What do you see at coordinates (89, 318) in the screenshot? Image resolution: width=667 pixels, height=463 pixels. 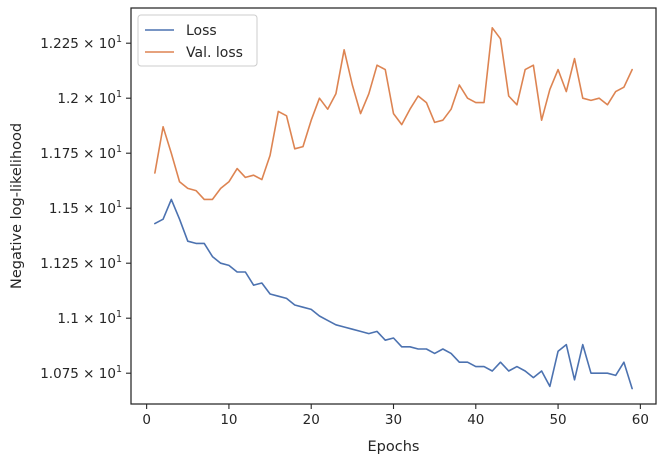 I see `y-tick-label: 1.1 × 10¹` at bounding box center [89, 318].